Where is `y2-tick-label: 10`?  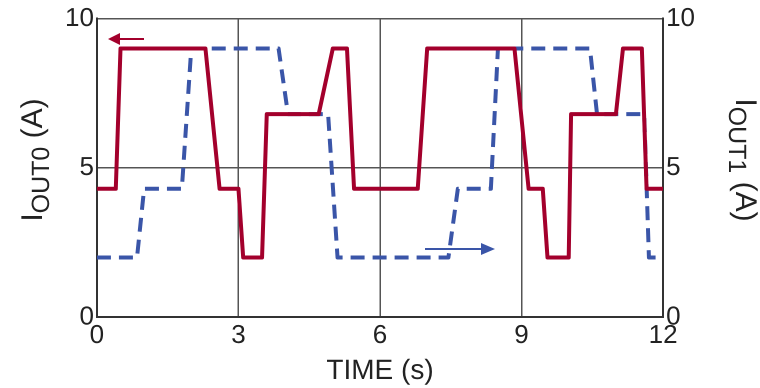 y2-tick-label: 10 is located at coordinates (680, 17).